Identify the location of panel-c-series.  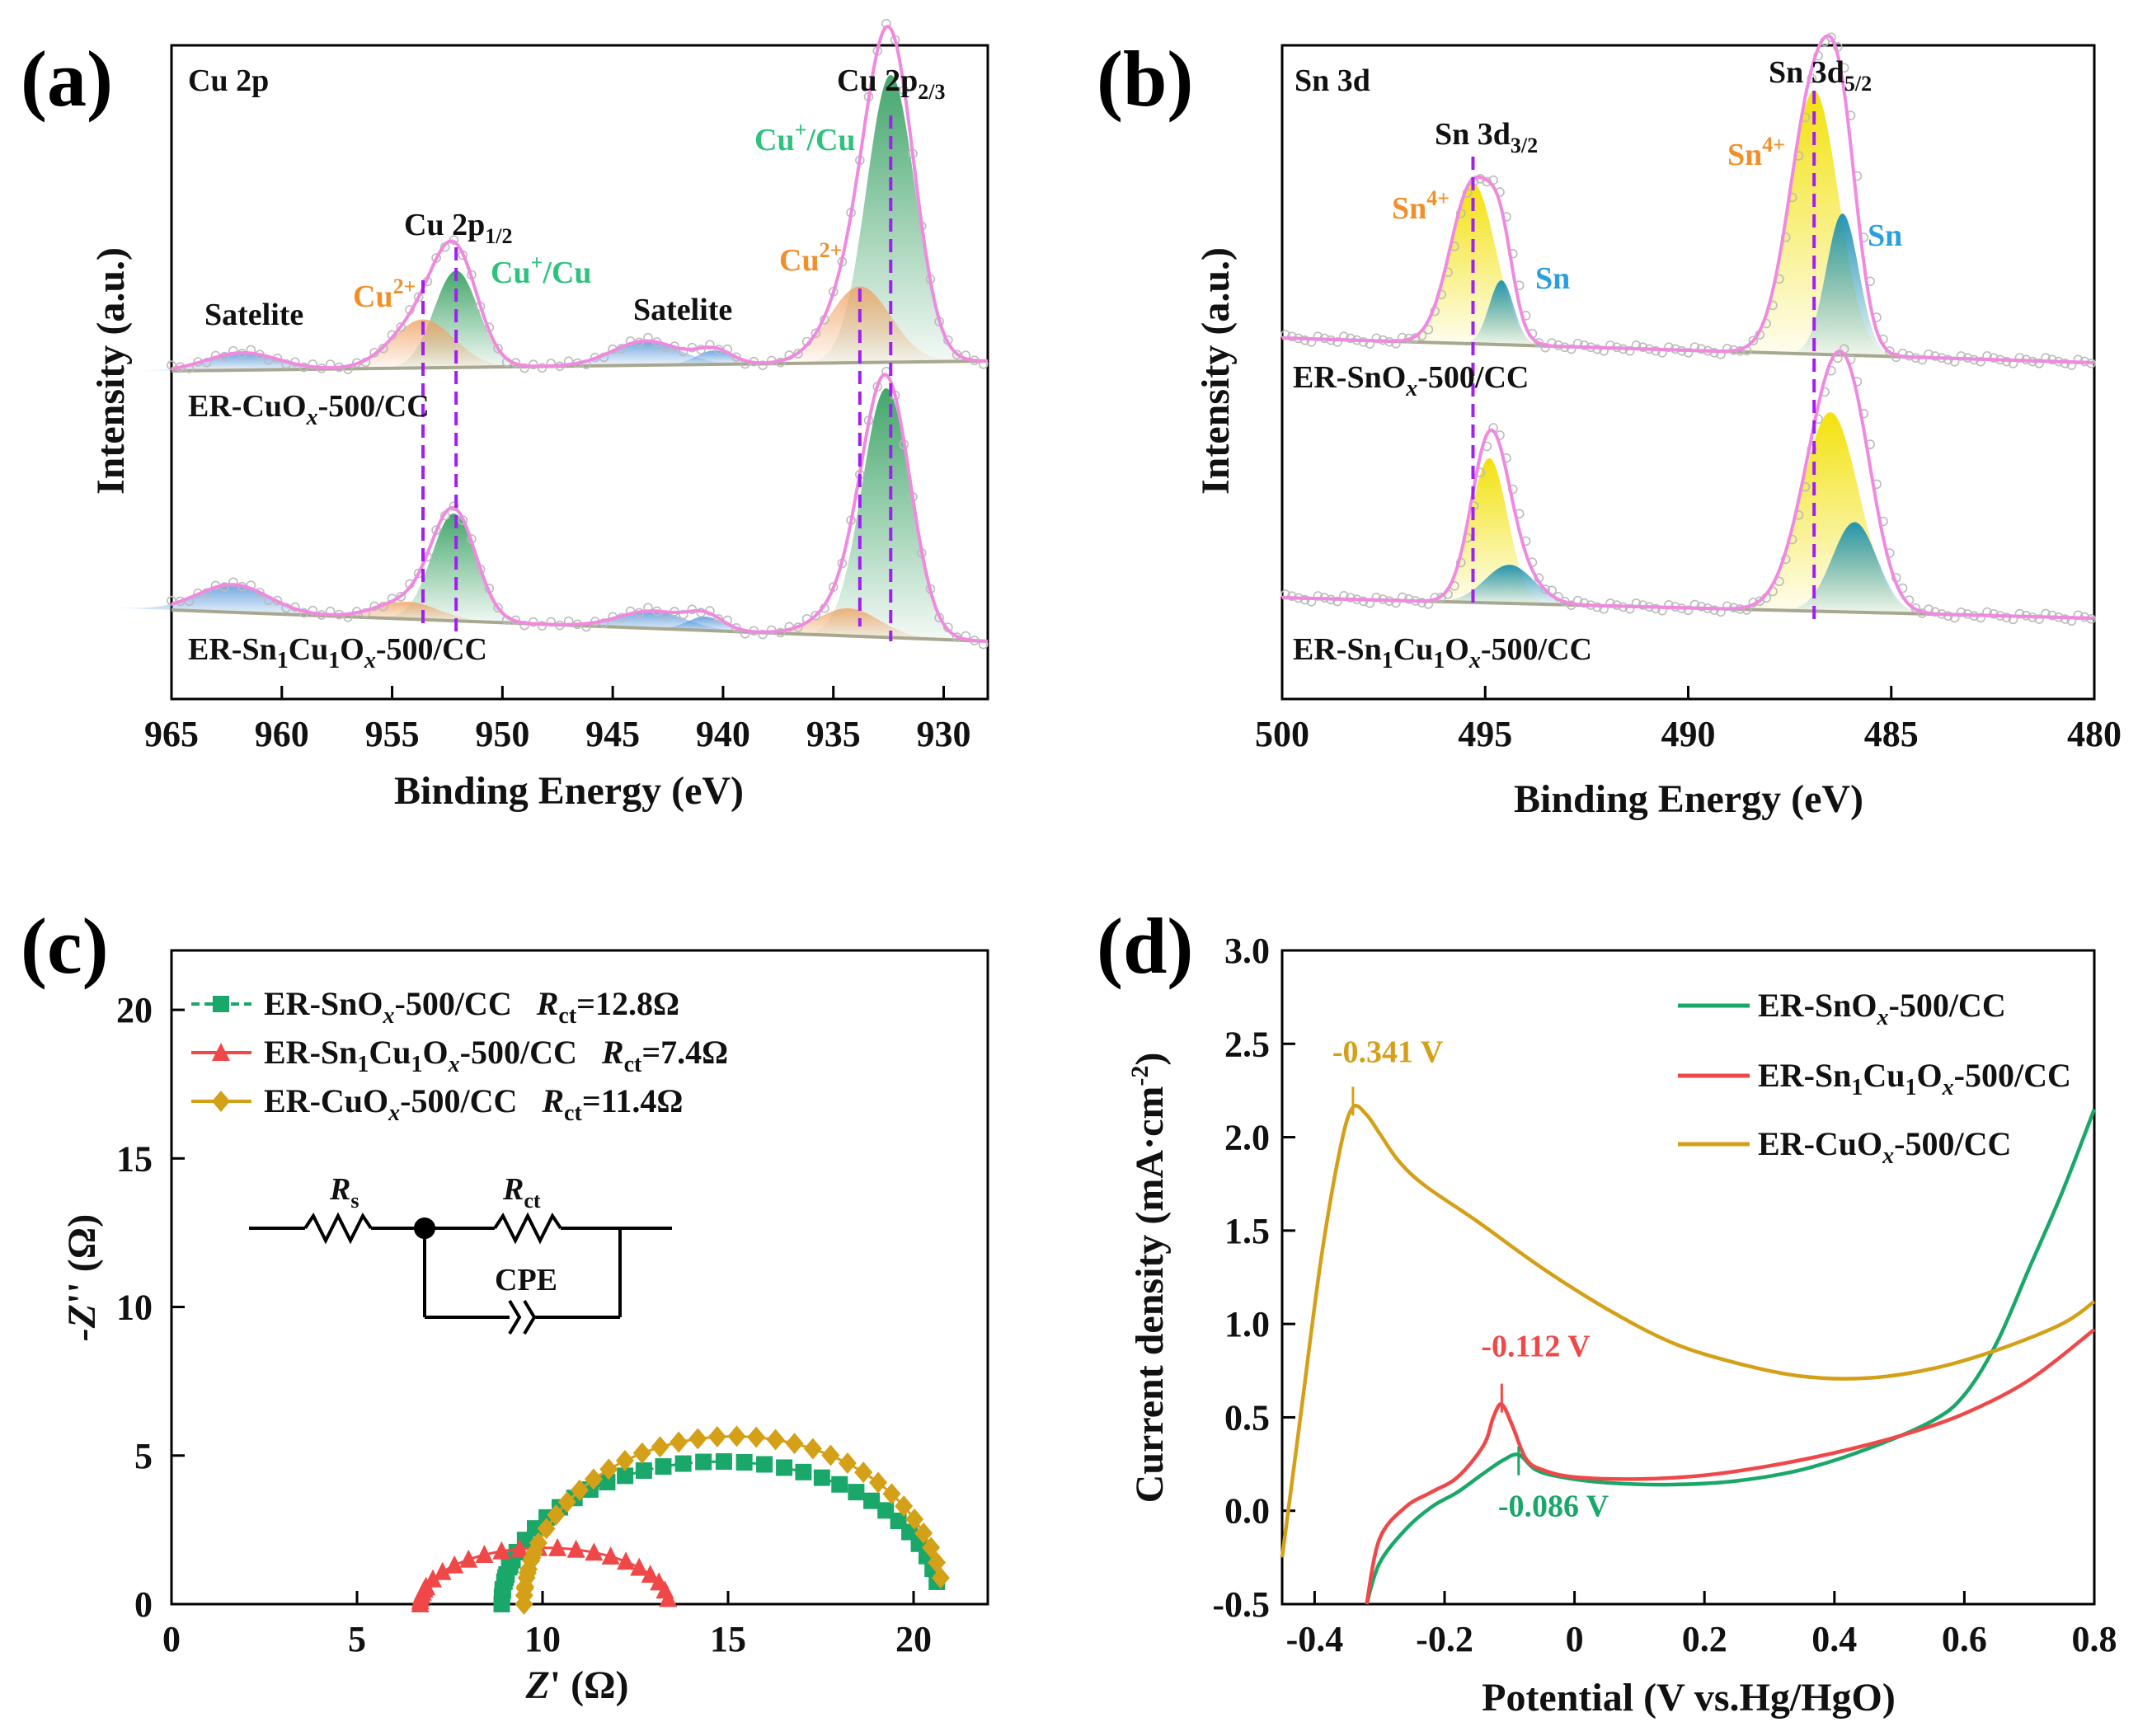
(544, 1574).